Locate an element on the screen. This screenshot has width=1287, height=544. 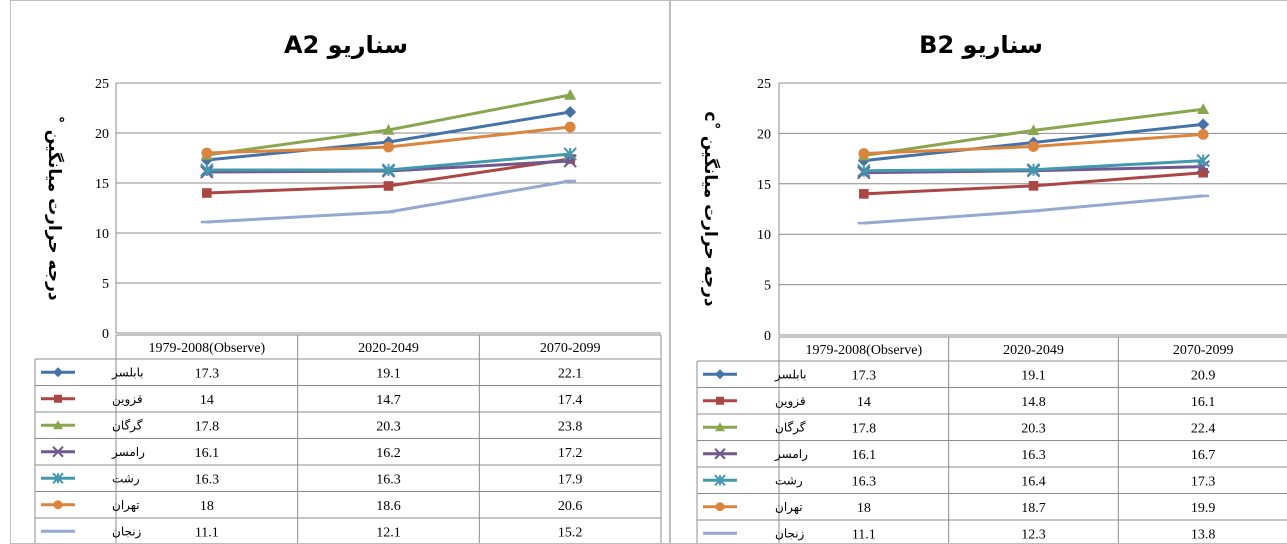
table-cell-value: 17.9 is located at coordinates (570, 479).